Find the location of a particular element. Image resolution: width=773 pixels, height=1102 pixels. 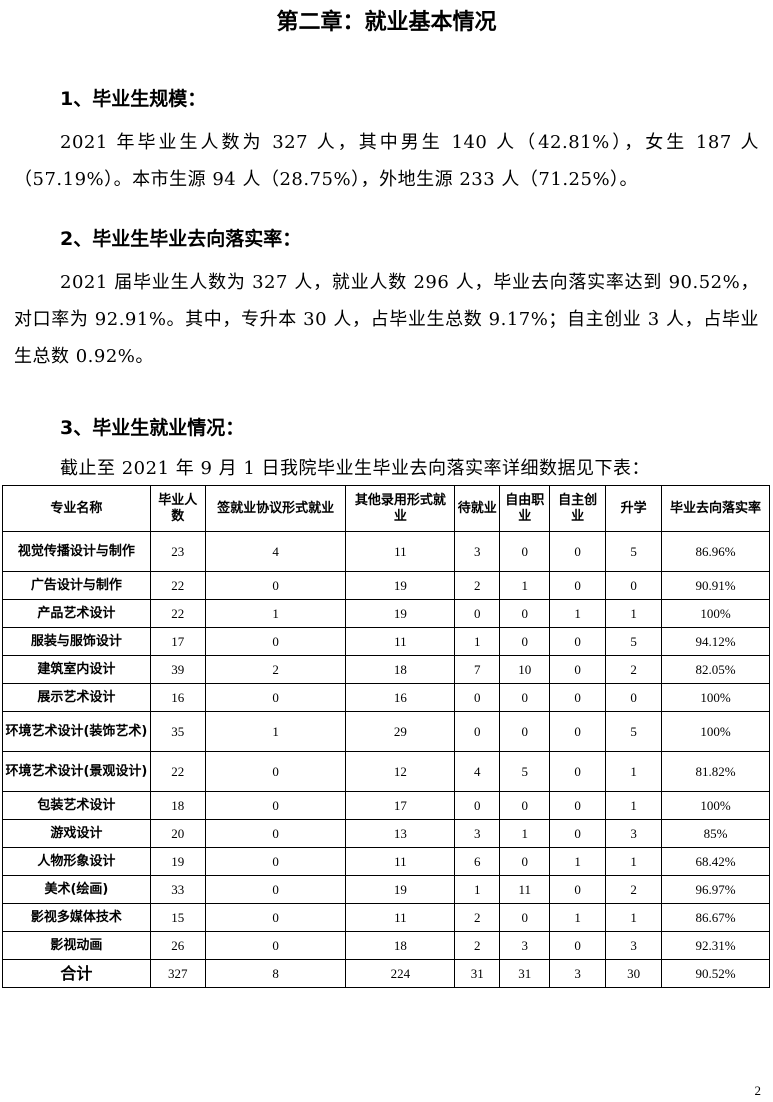

major-name-cell: 产品艺术设计 is located at coordinates (76, 613).